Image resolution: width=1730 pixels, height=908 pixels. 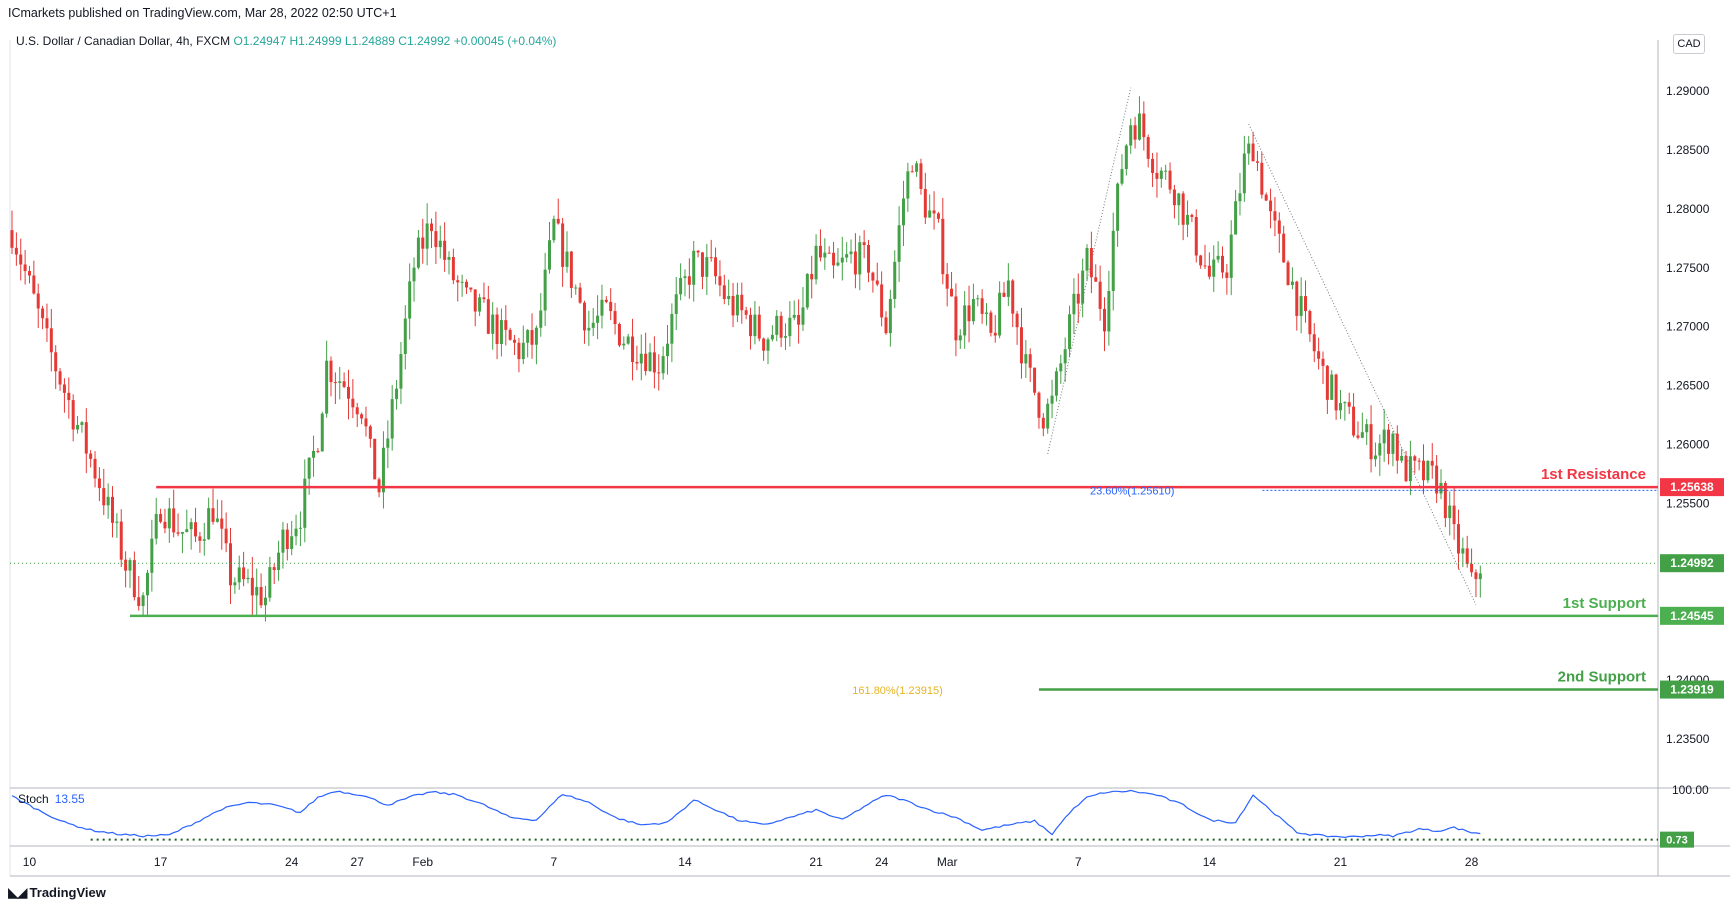 I want to click on time-tick-label: 10, so click(x=30, y=862).